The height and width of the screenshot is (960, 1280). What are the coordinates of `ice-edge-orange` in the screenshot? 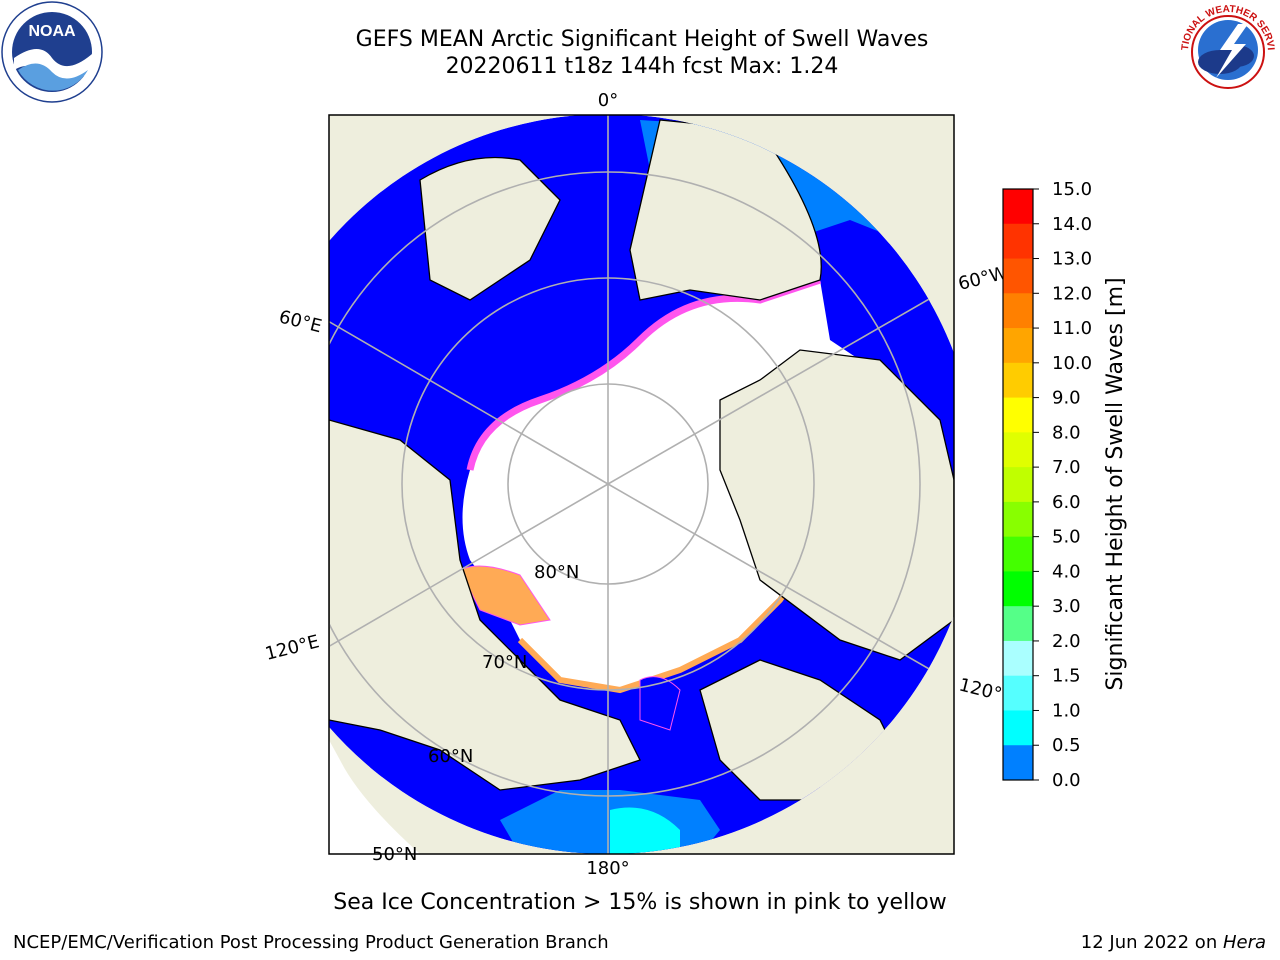 It's located at (670, 616).